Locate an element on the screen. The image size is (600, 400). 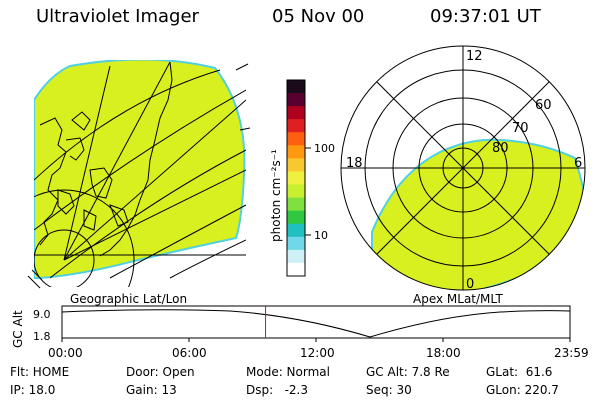
timeline-ytick-bottom: 1.8 is located at coordinates (42, 336).